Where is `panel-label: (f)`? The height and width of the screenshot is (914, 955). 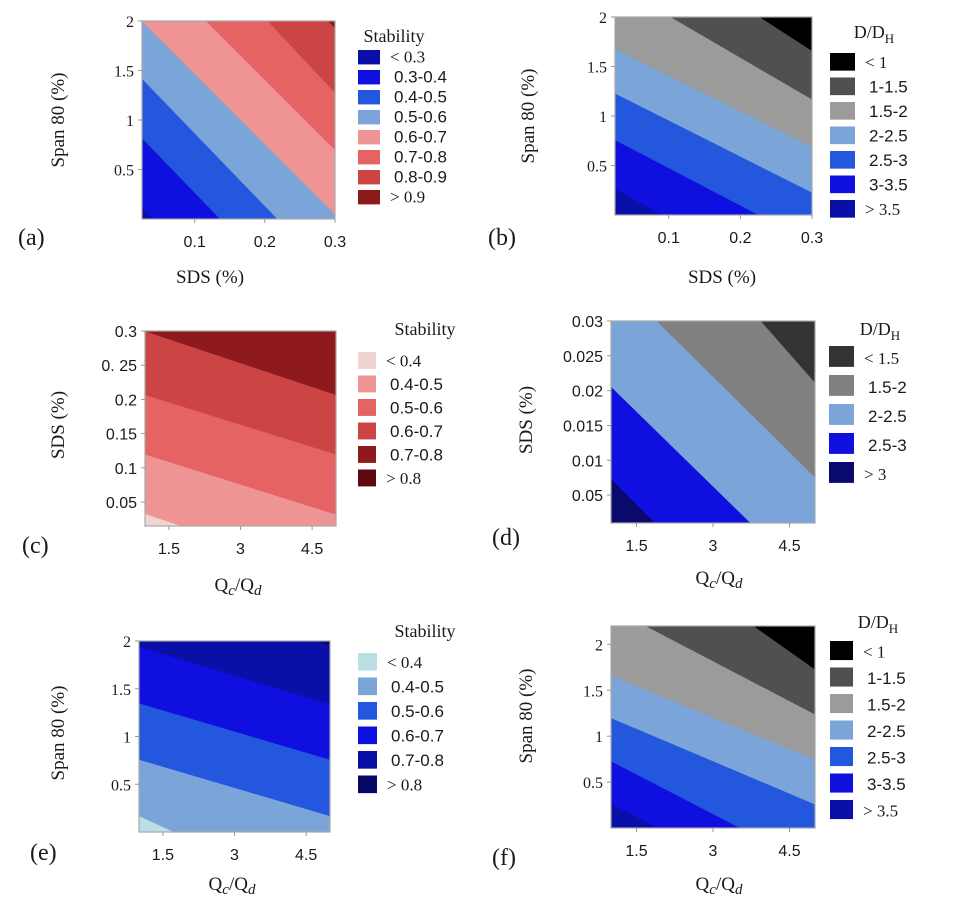
panel-label: (f) is located at coordinates (504, 858).